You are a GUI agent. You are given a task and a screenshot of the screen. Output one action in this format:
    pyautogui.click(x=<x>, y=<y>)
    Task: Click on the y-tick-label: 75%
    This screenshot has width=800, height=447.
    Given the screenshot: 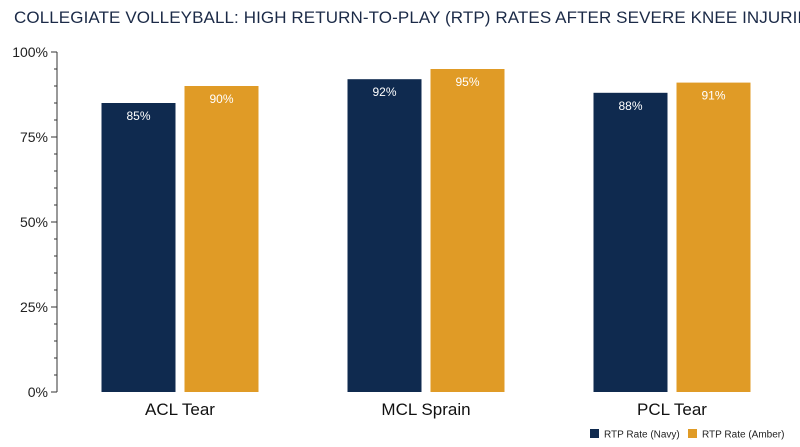 What is the action you would take?
    pyautogui.click(x=34, y=137)
    